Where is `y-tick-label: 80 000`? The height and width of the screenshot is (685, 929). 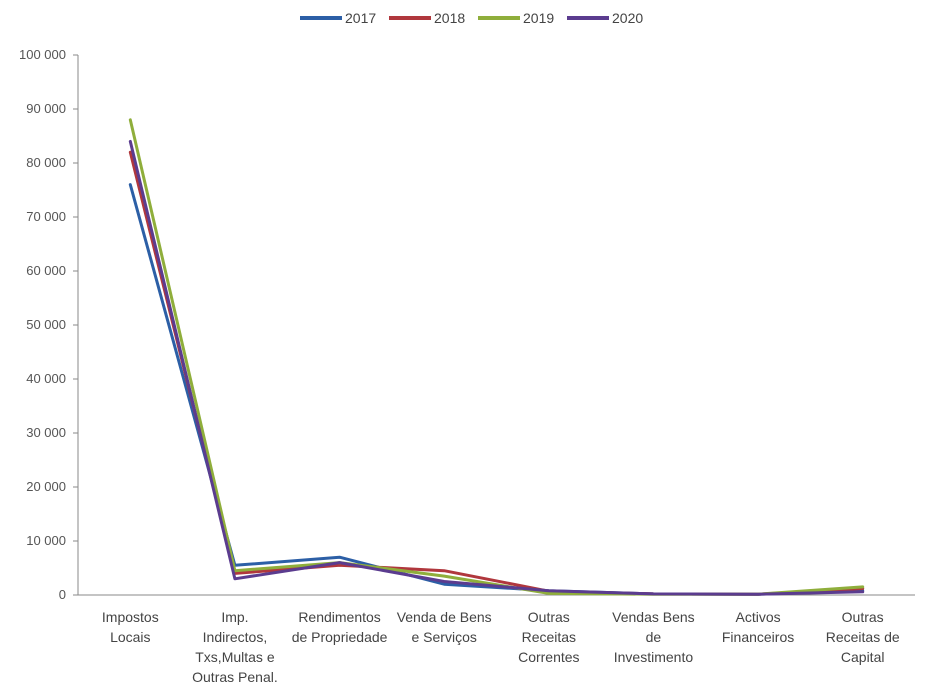 y-tick-label: 80 000 is located at coordinates (46, 162).